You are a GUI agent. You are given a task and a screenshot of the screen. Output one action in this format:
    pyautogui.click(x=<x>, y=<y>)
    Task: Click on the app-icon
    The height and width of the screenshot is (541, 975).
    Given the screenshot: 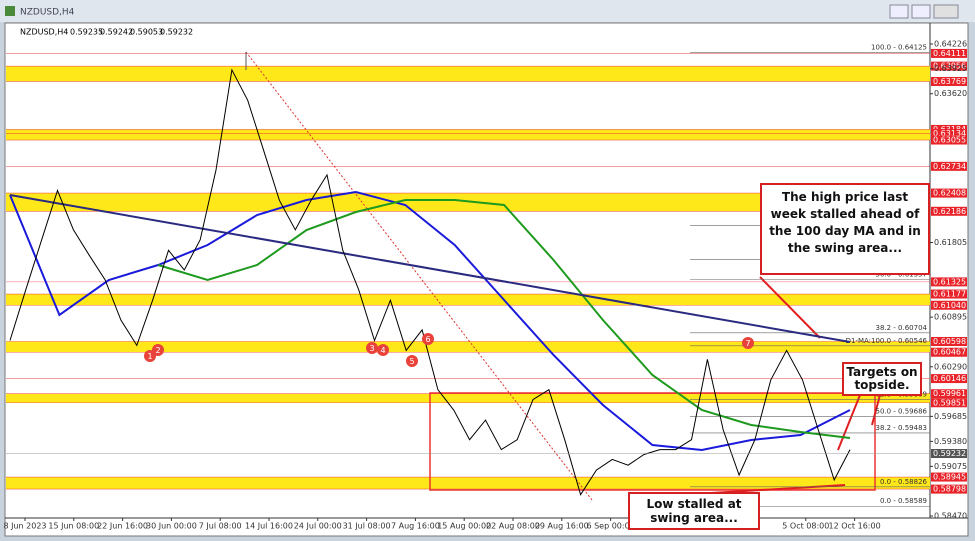 What is the action you would take?
    pyautogui.click(x=10, y=11)
    